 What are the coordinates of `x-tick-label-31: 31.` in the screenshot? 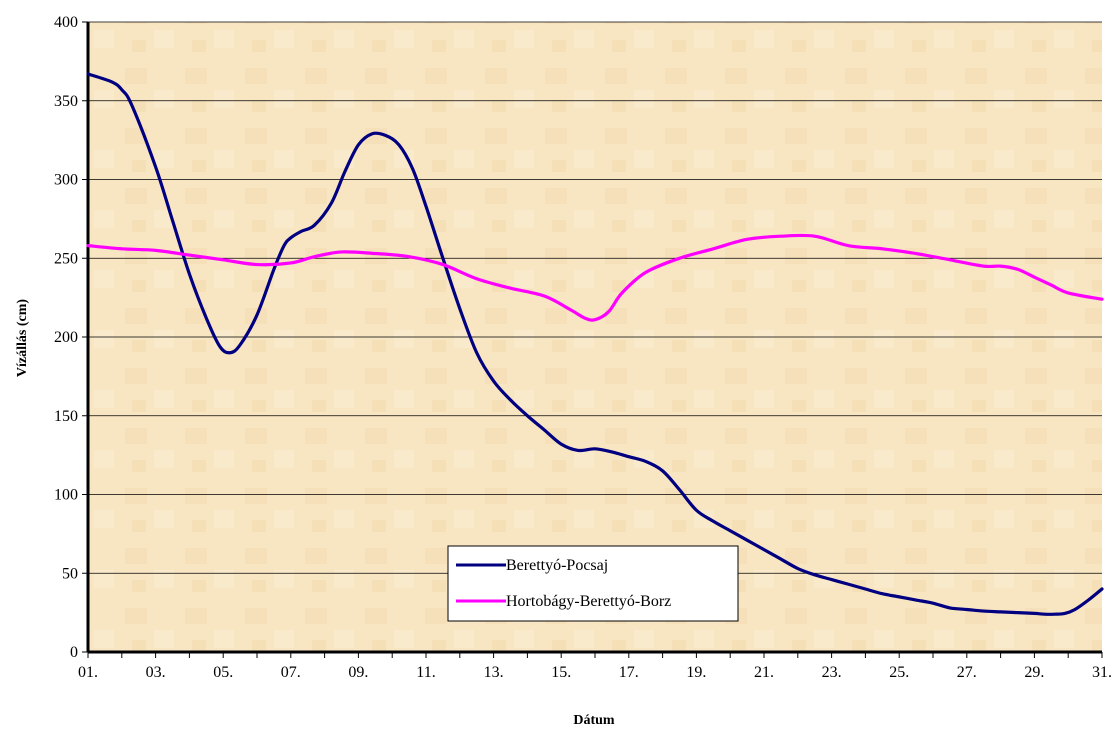 It's located at (1102, 672).